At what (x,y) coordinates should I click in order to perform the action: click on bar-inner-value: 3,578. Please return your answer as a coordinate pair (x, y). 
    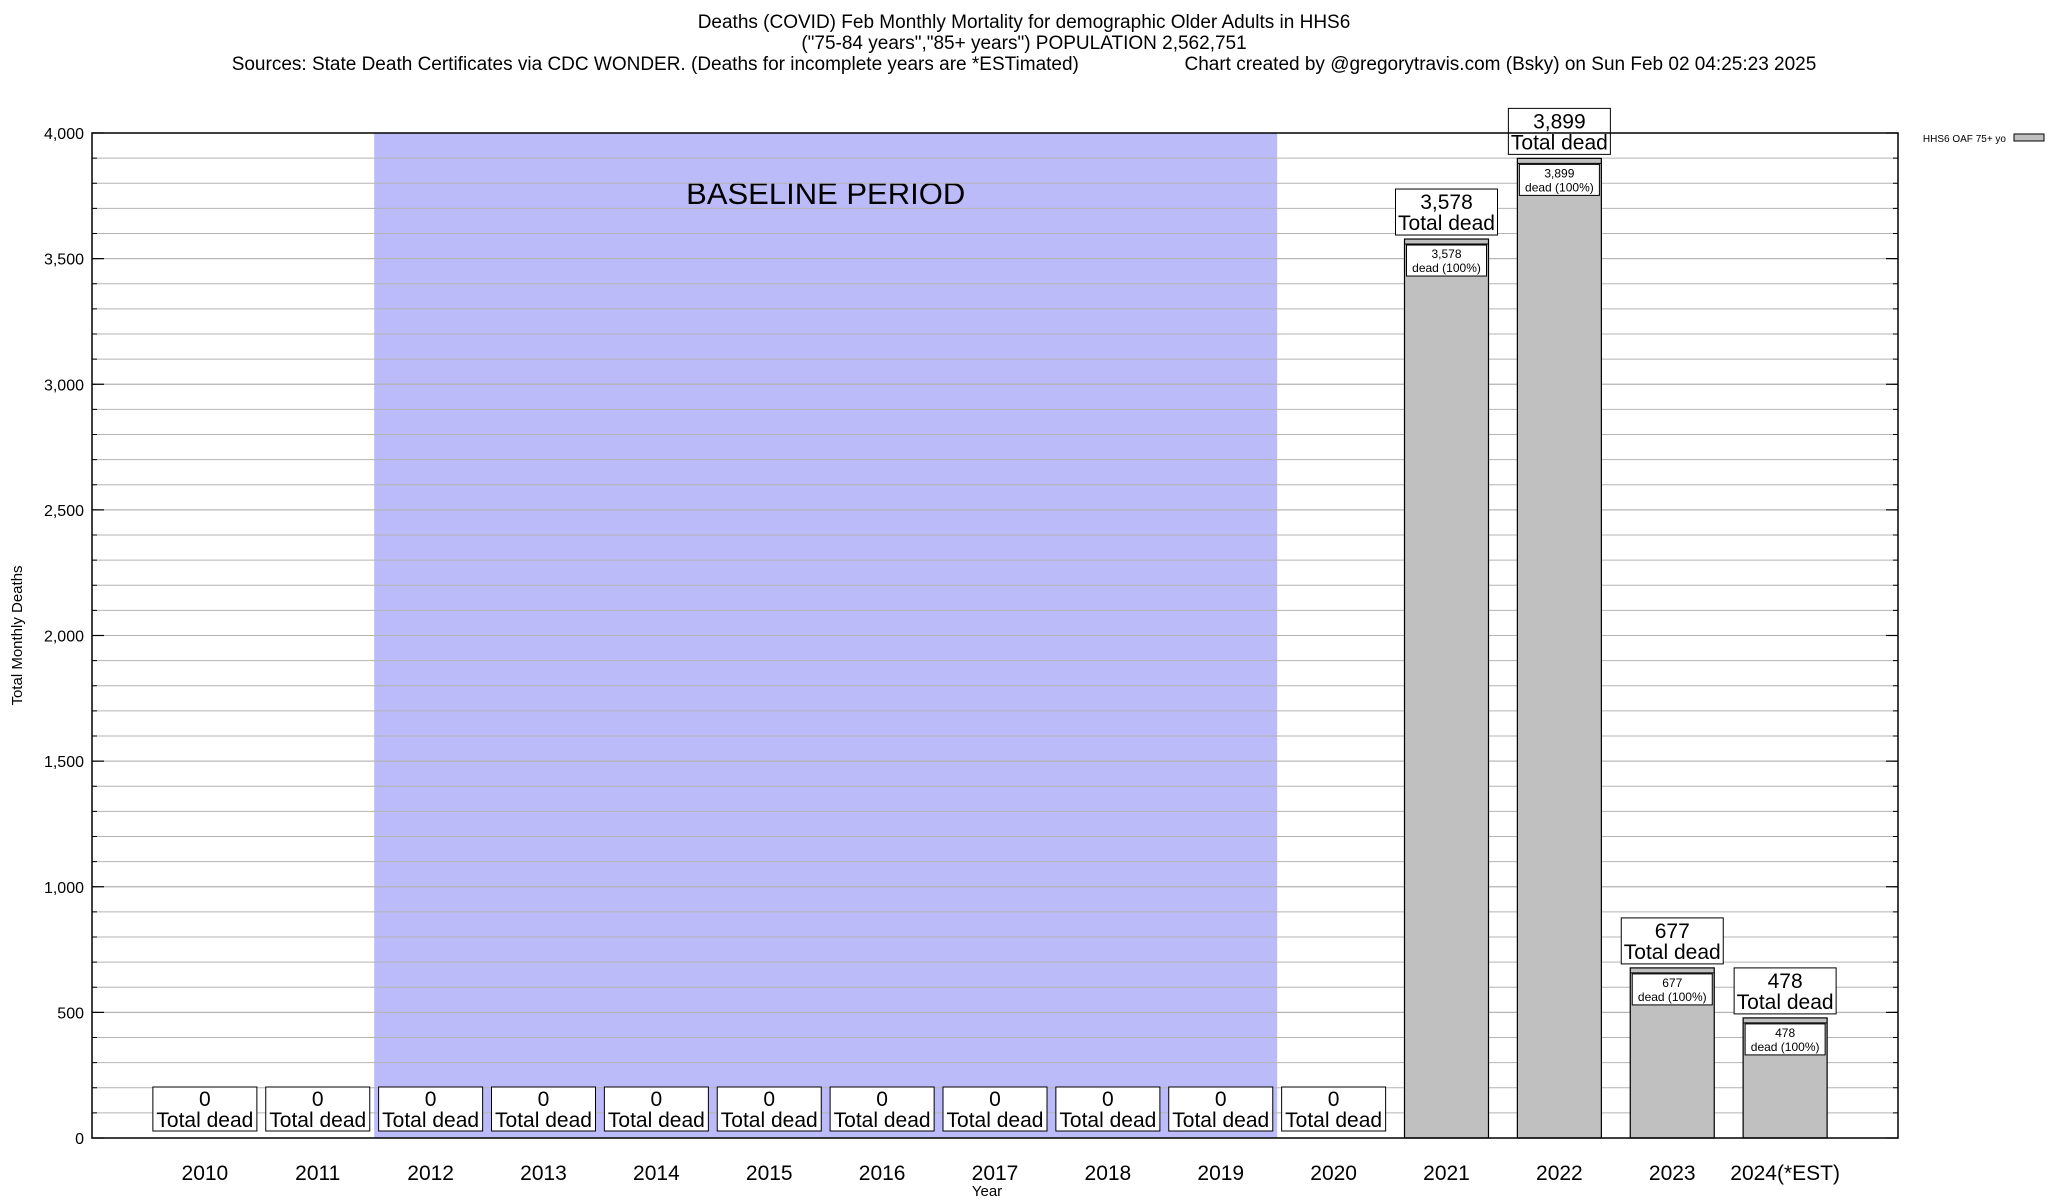
    Looking at the image, I should click on (1446, 254).